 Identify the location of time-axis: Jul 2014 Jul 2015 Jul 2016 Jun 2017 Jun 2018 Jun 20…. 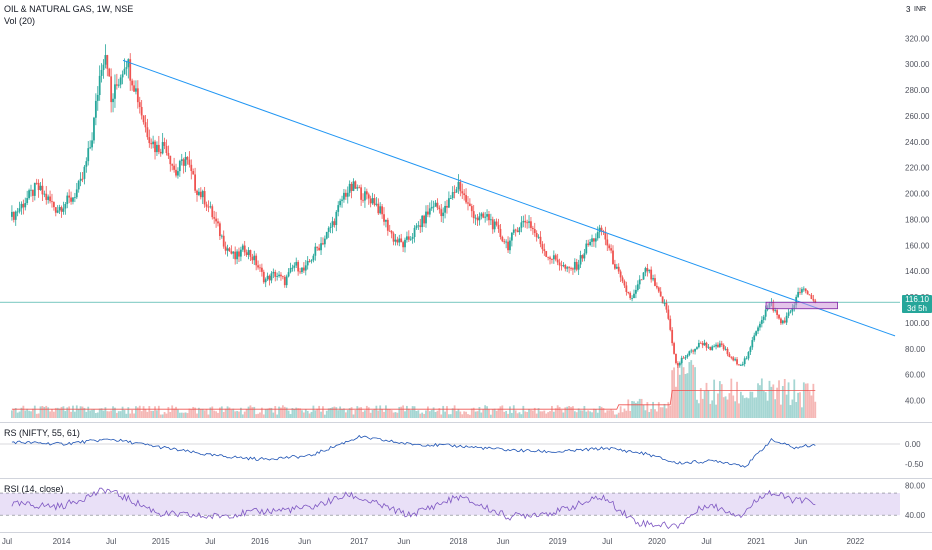
(433, 541).